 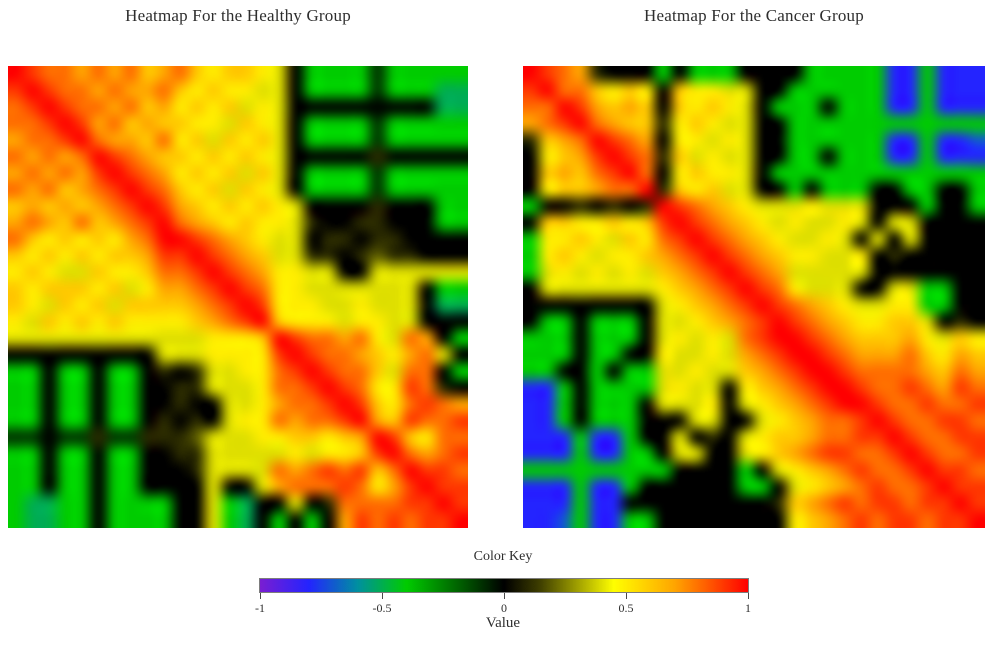 I want to click on heatmap-cancer-title: Heatmap For the Cancer Group, so click(x=754, y=15).